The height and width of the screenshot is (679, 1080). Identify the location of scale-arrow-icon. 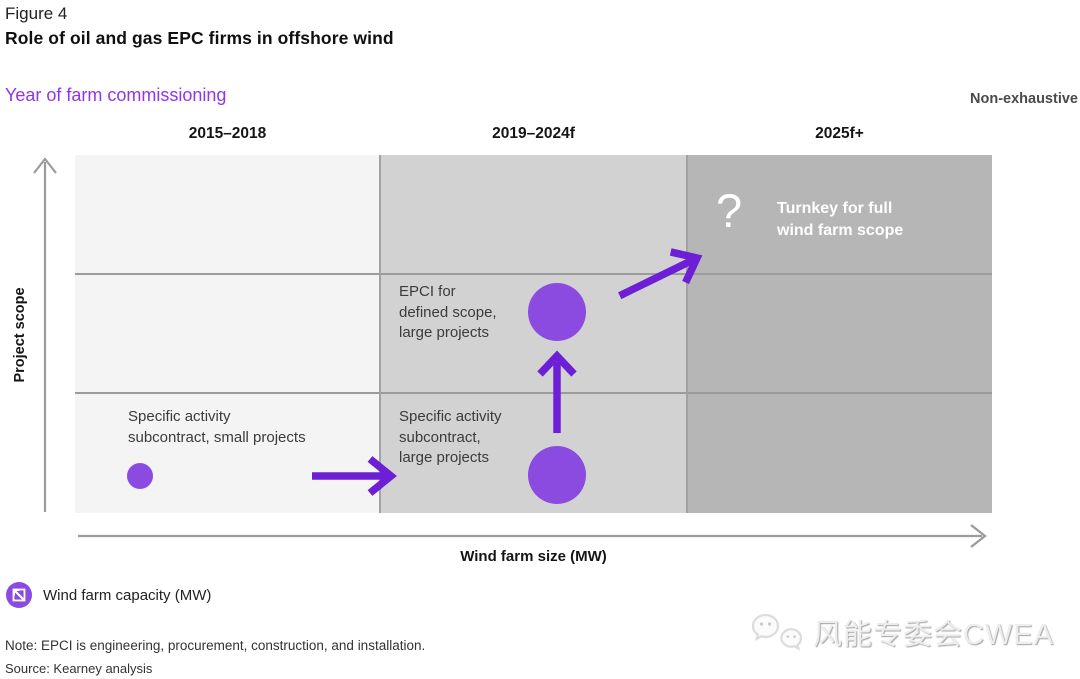
(19, 595).